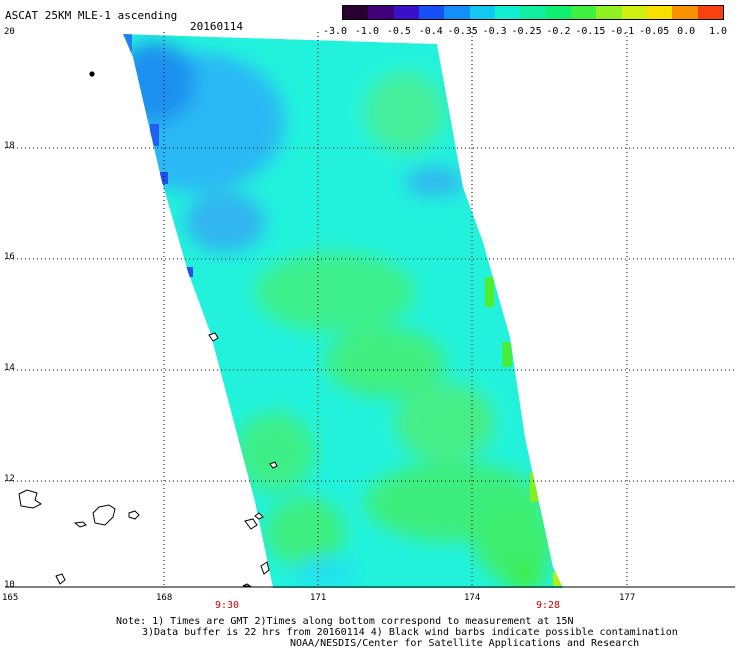 This screenshot has height=650, width=740. Describe the element at coordinates (627, 598) in the screenshot. I see `lon-label-177: 177` at that location.